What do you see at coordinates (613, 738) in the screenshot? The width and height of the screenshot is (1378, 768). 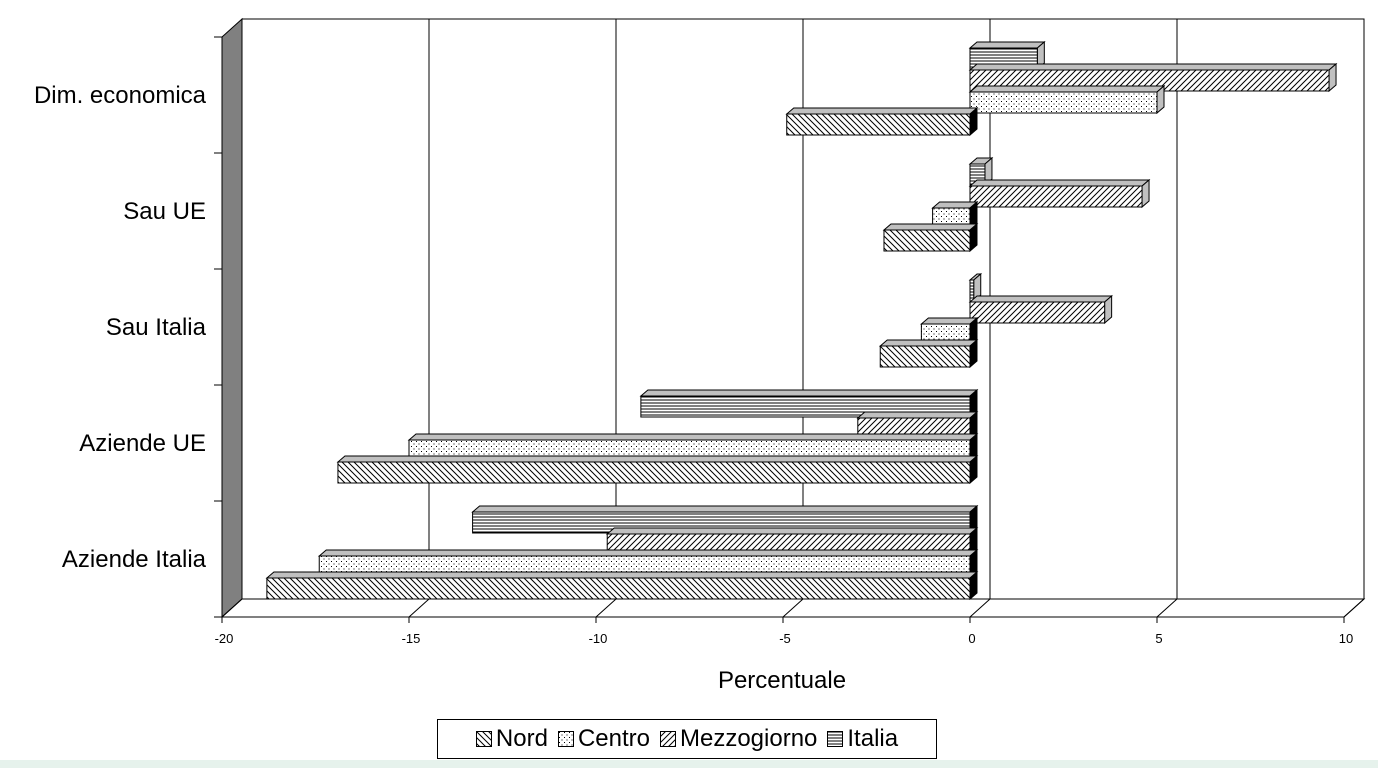 I see `legend-label: Centro` at bounding box center [613, 738].